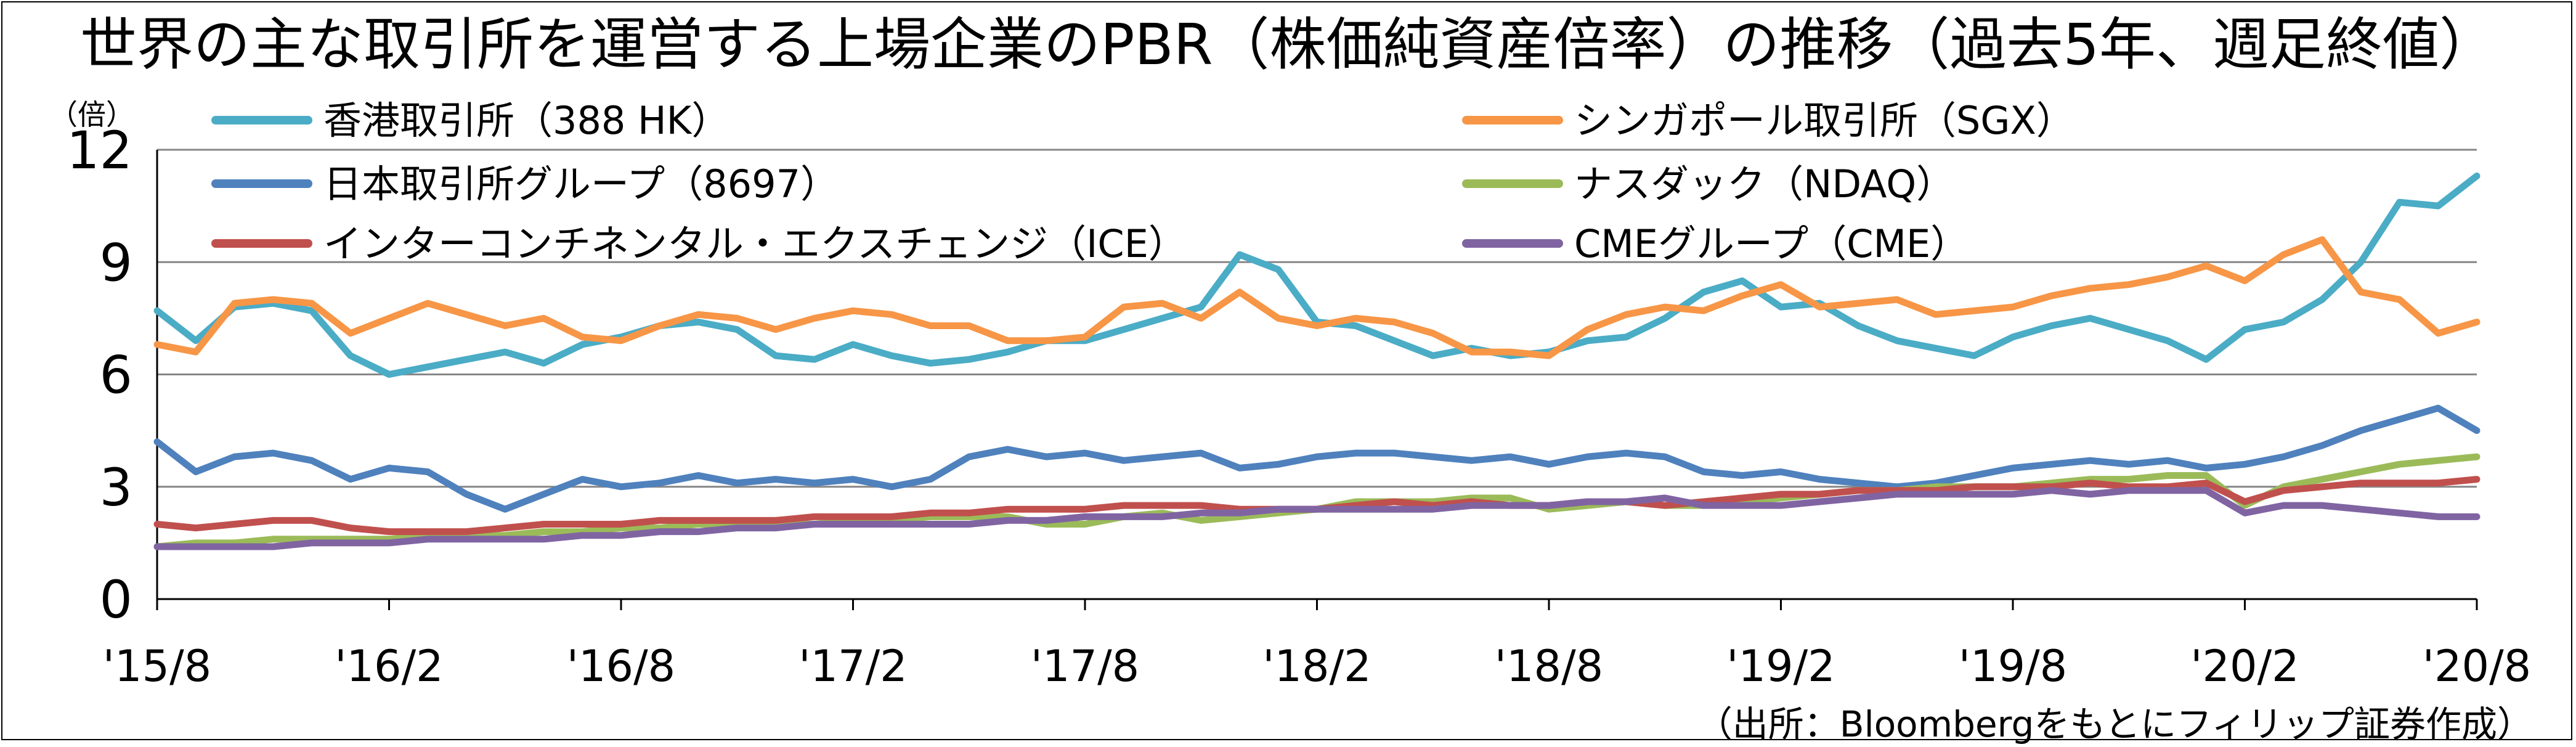 The height and width of the screenshot is (747, 2576). What do you see at coordinates (2244, 666) in the screenshot?
I see `x-tick-label: '20/2` at bounding box center [2244, 666].